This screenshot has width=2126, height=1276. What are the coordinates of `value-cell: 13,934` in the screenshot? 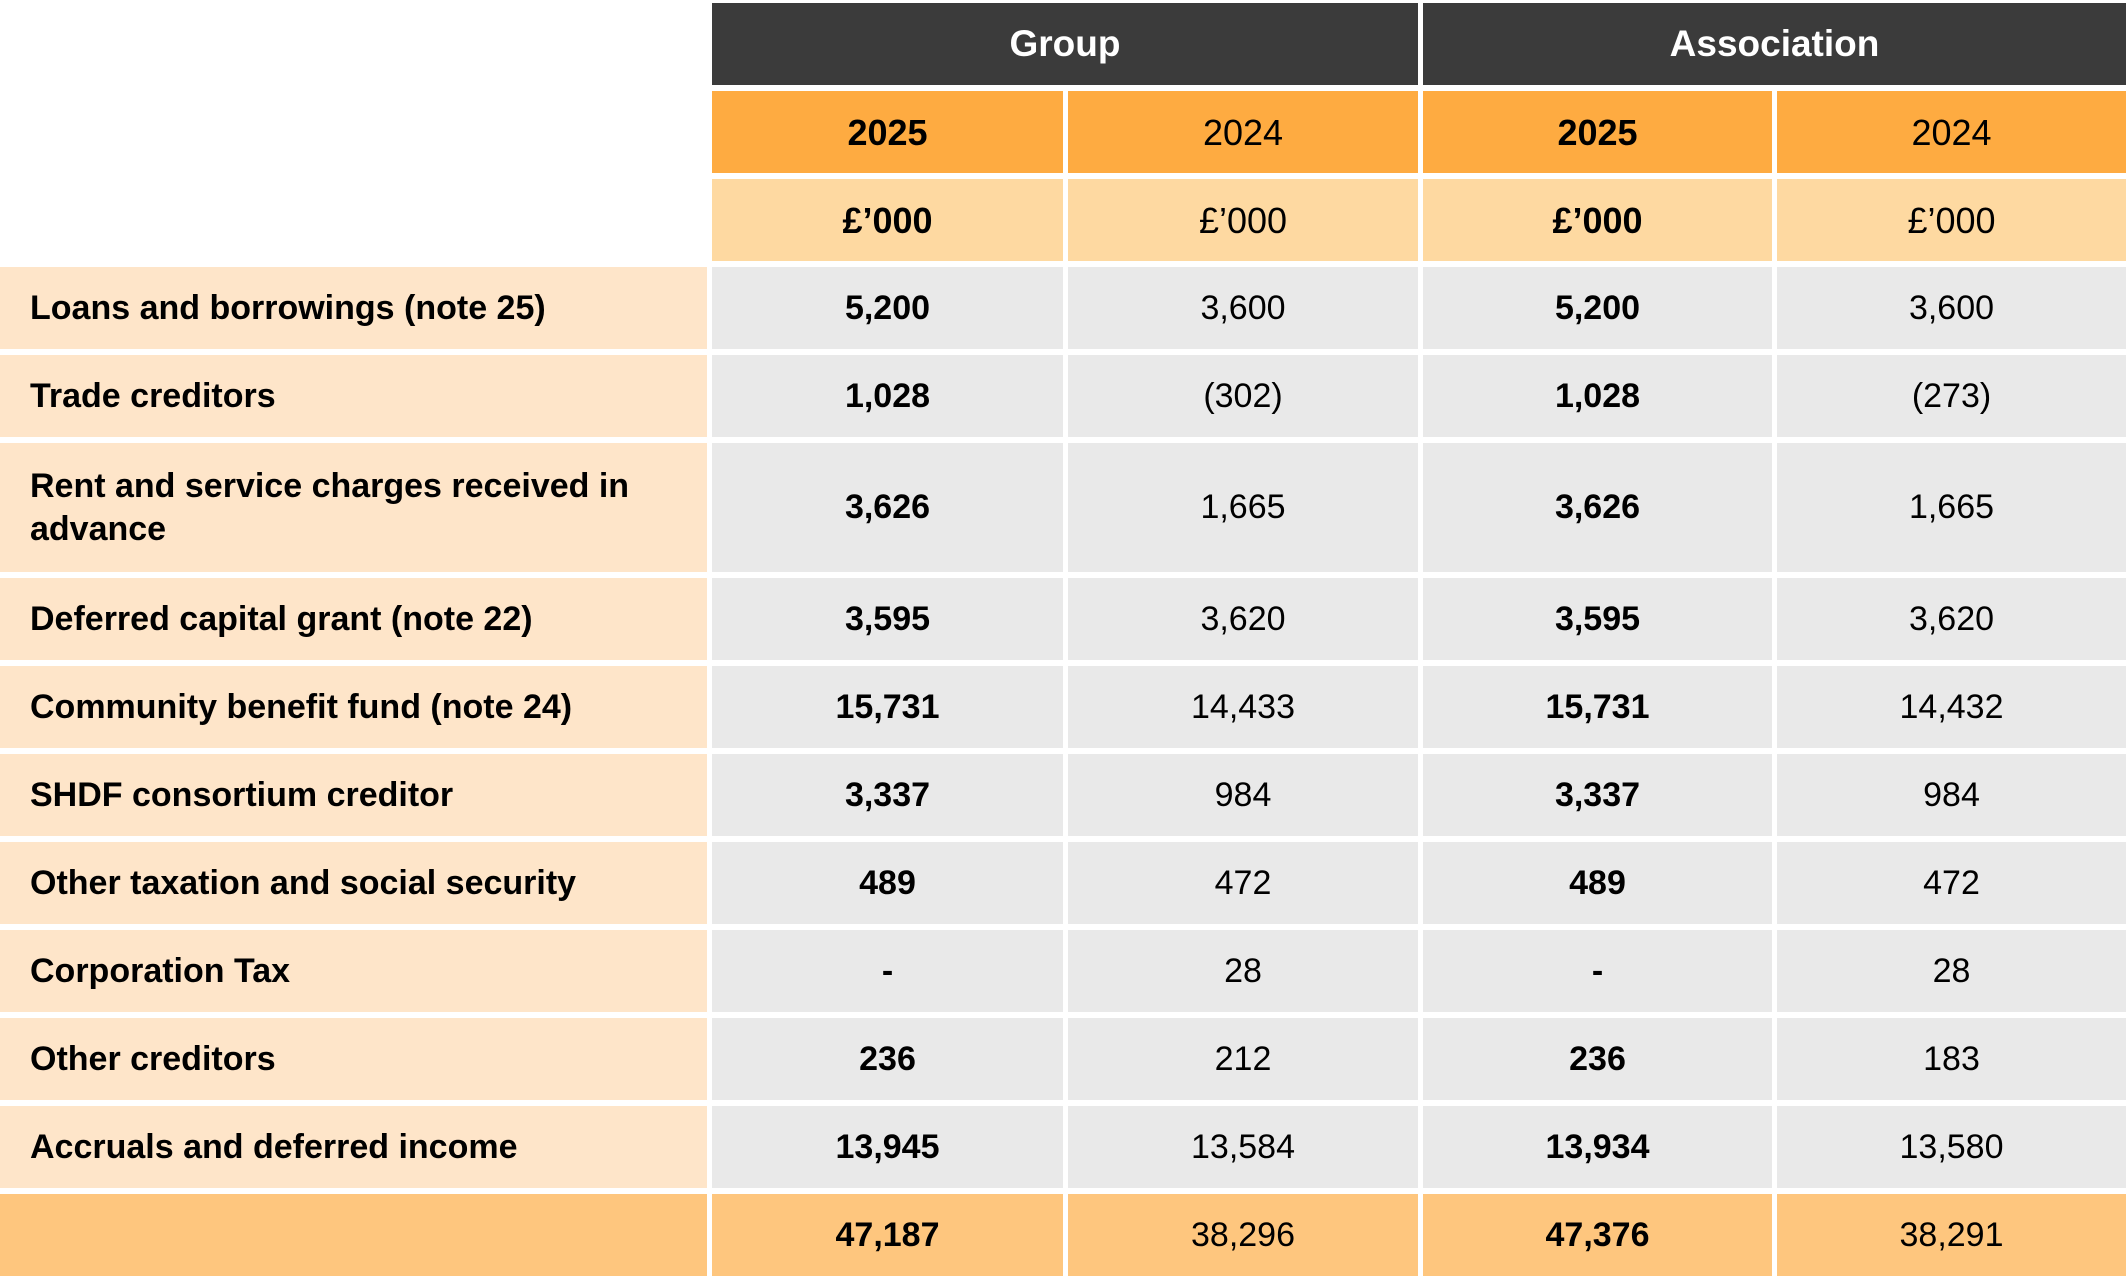 It's located at (1597, 1147).